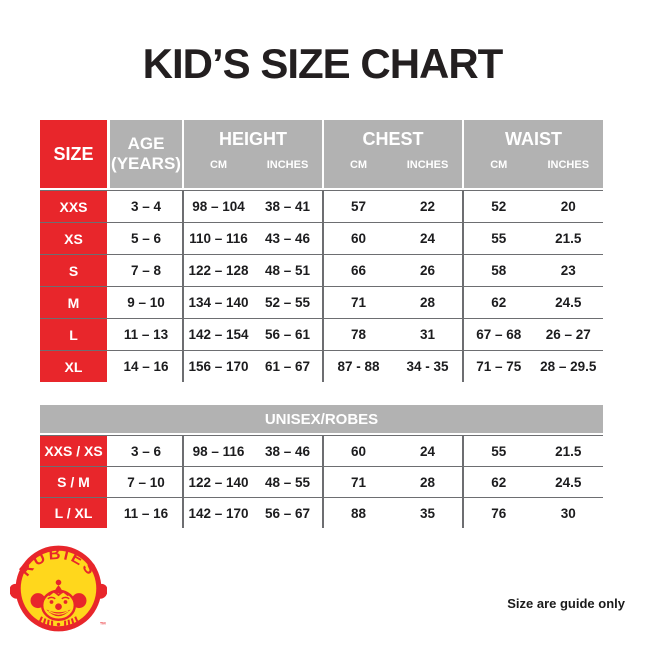  Describe the element at coordinates (218, 366) in the screenshot. I see `height-cm-cell: 156 – 170` at that location.